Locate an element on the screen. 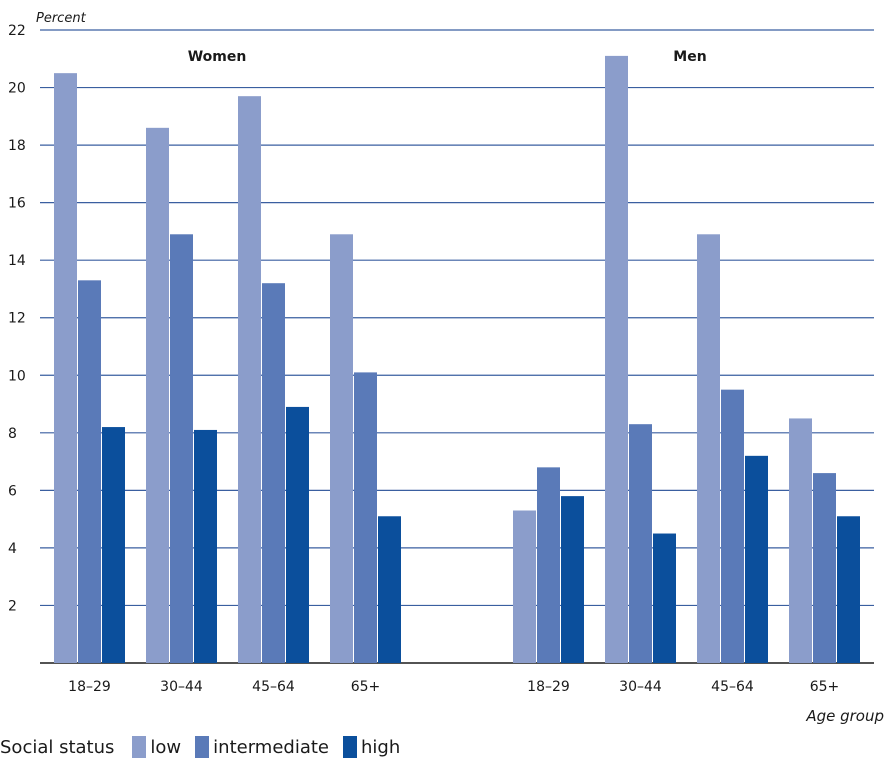 The image size is (887, 760). legend-label-intermediate: intermediate is located at coordinates (271, 747).